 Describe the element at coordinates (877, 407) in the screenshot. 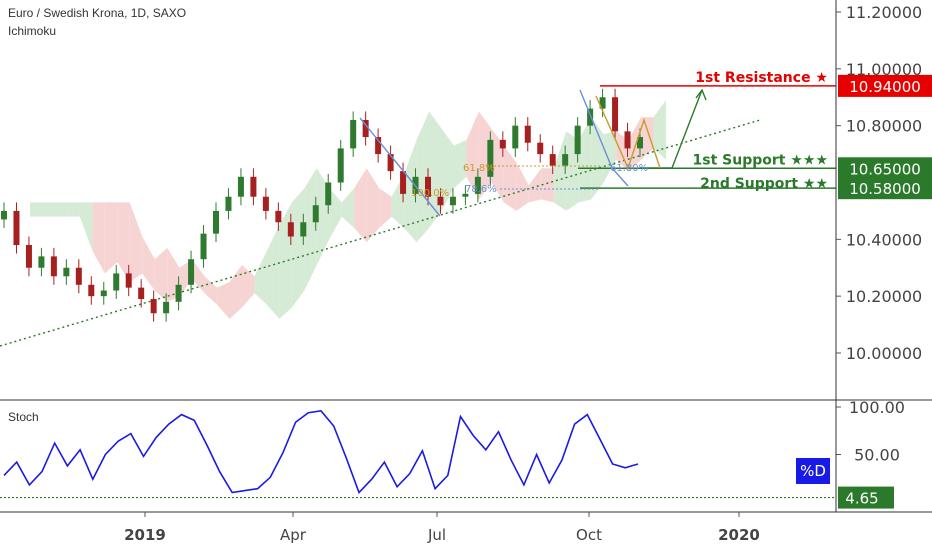

I see `stoch-tick-label: 100.00` at that location.